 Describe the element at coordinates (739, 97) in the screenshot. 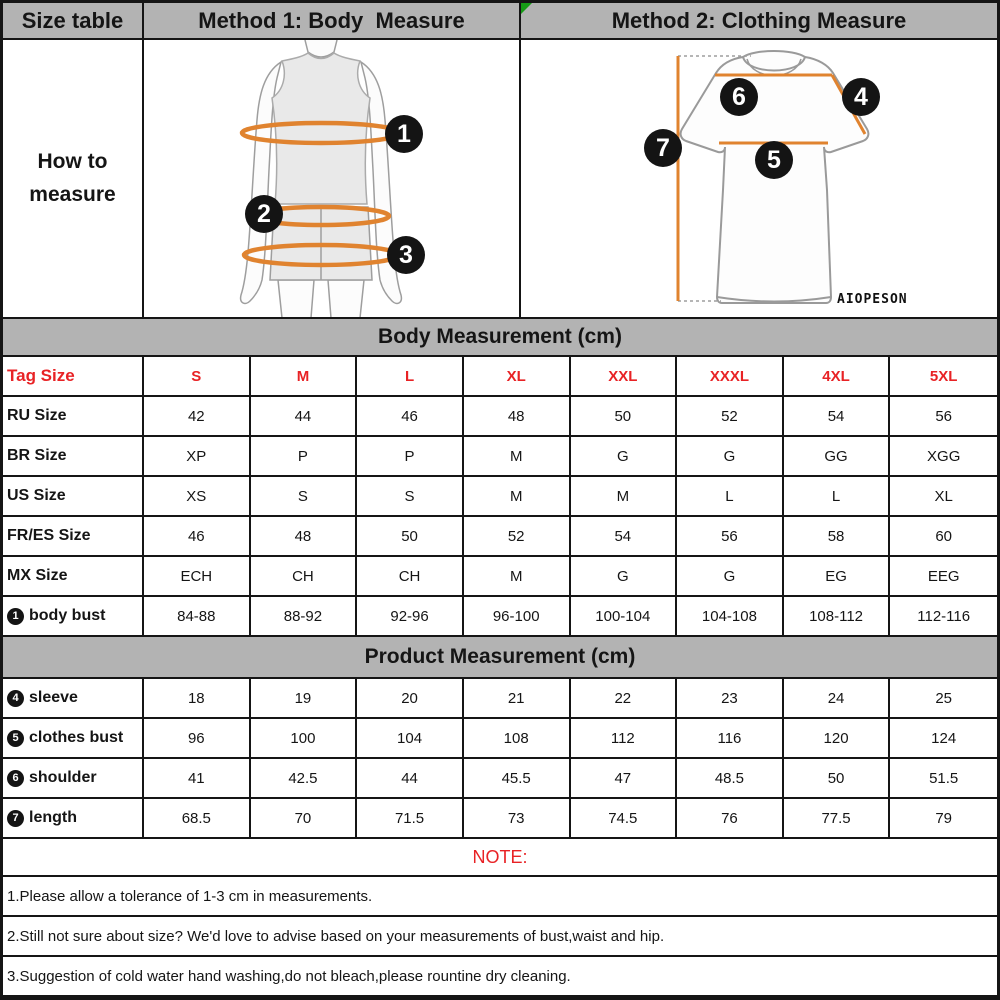

I see `marker-6-shoulder-icon: 6` at that location.